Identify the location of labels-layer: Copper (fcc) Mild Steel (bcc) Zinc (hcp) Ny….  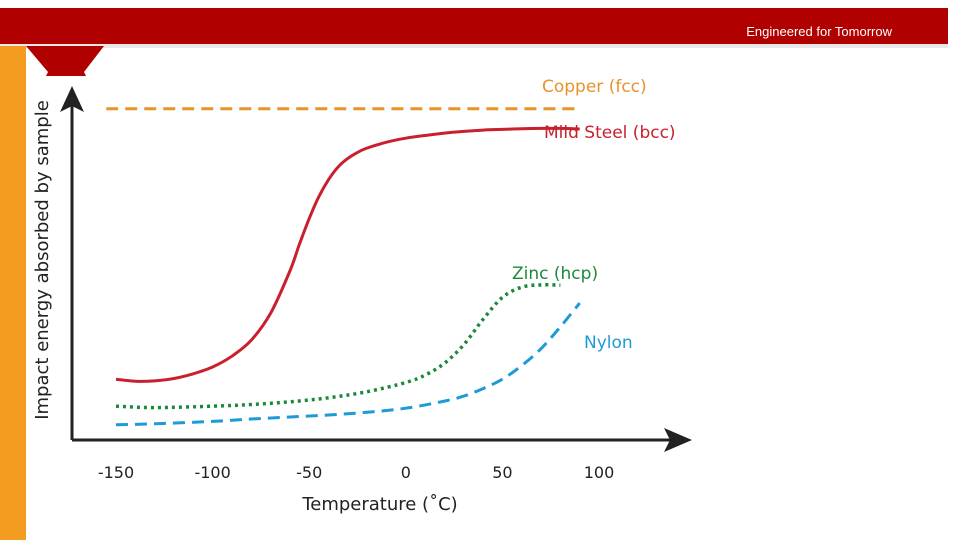
(594, 215).